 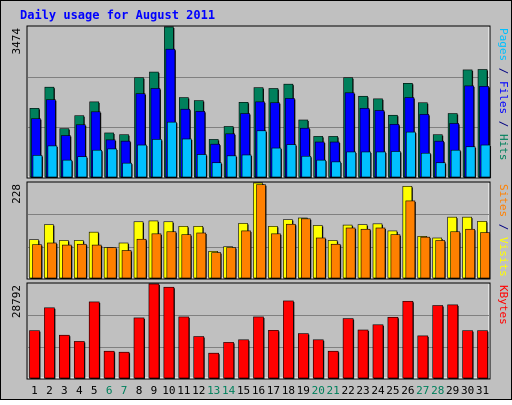 I want to click on x-label-day-13: 13, so click(x=213, y=390).